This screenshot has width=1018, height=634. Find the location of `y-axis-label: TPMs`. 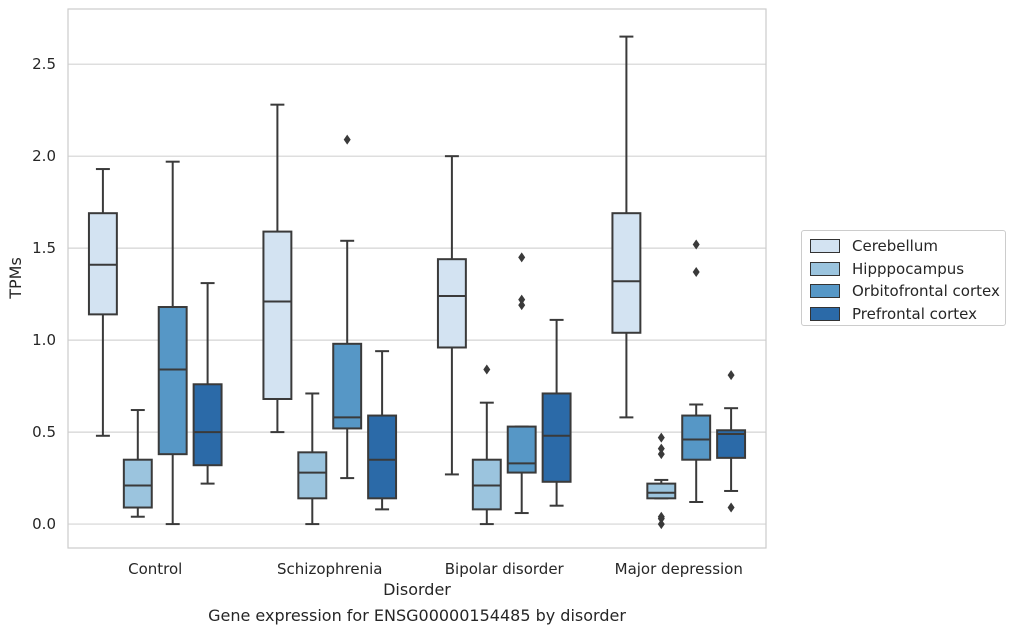

y-axis-label: TPMs is located at coordinates (15, 278).